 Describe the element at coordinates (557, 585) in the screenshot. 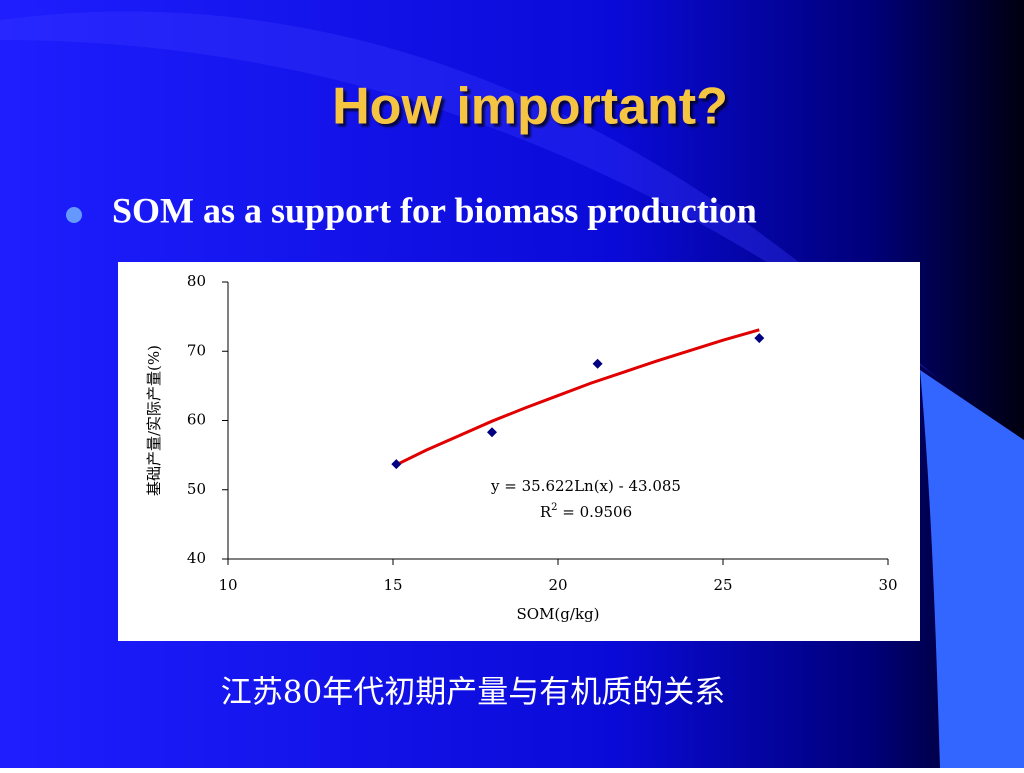

I see `x-tick-label: 20` at that location.